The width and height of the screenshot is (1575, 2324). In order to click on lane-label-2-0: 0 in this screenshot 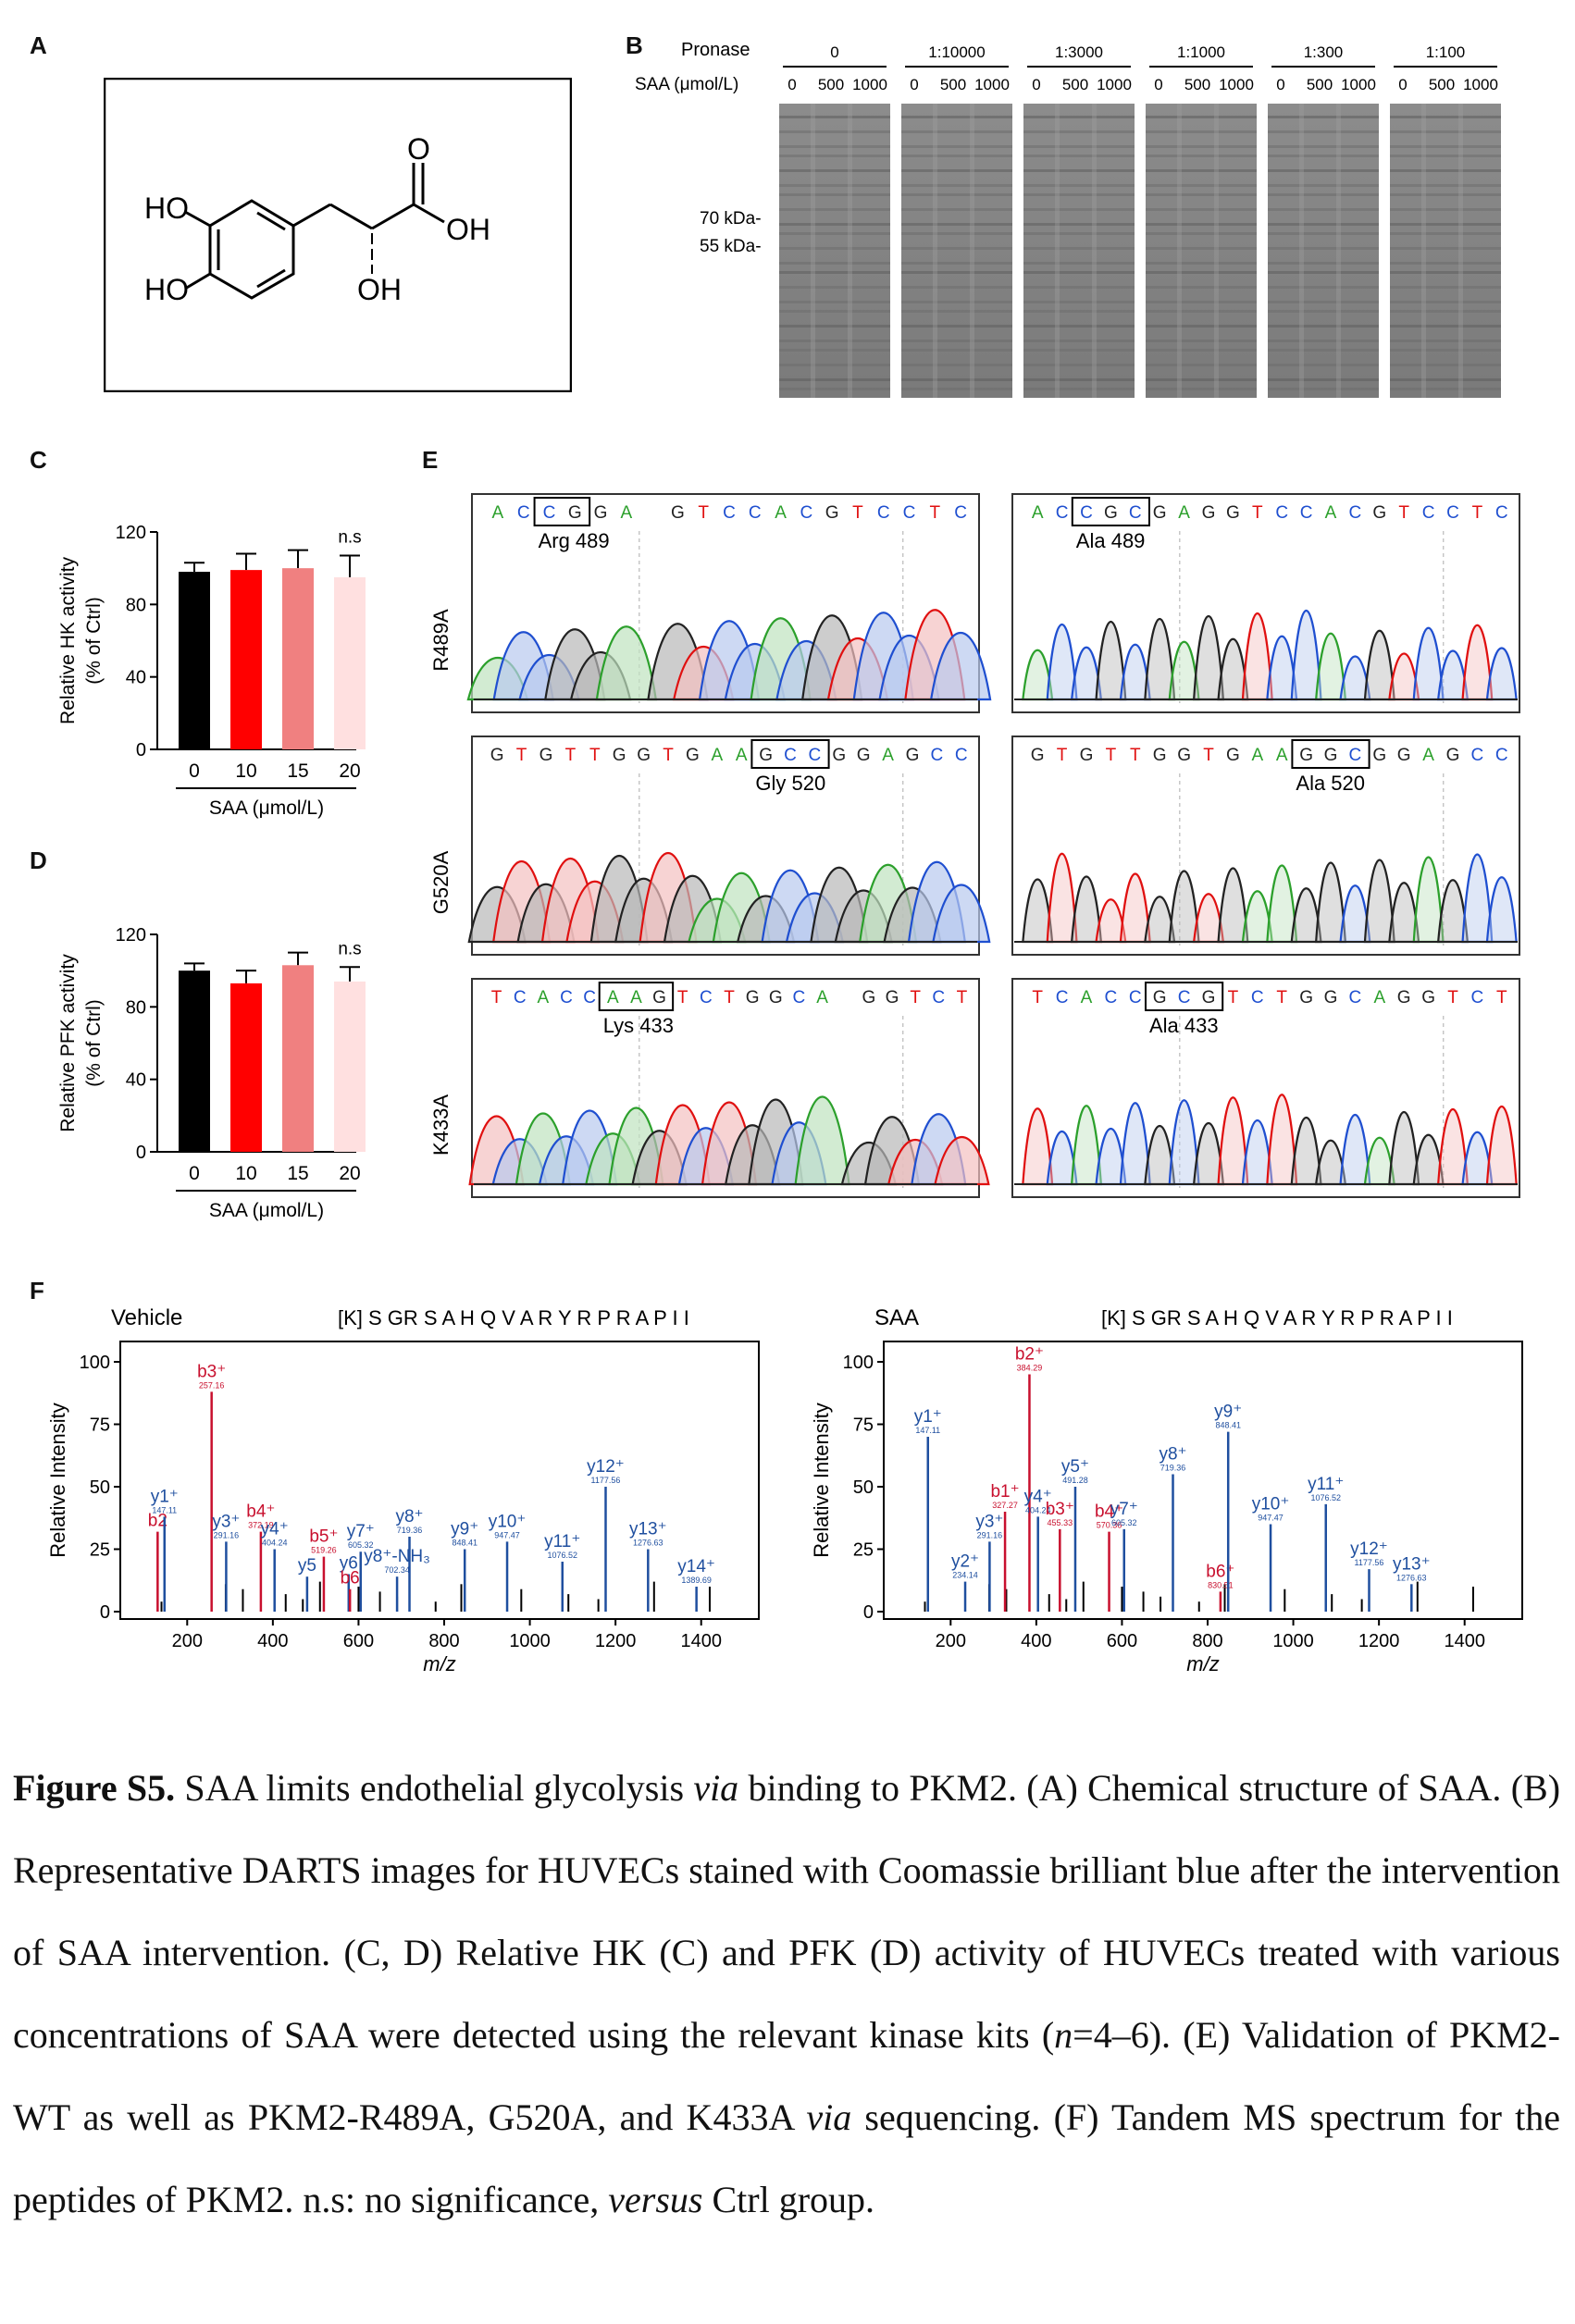, I will do `click(1036, 84)`.